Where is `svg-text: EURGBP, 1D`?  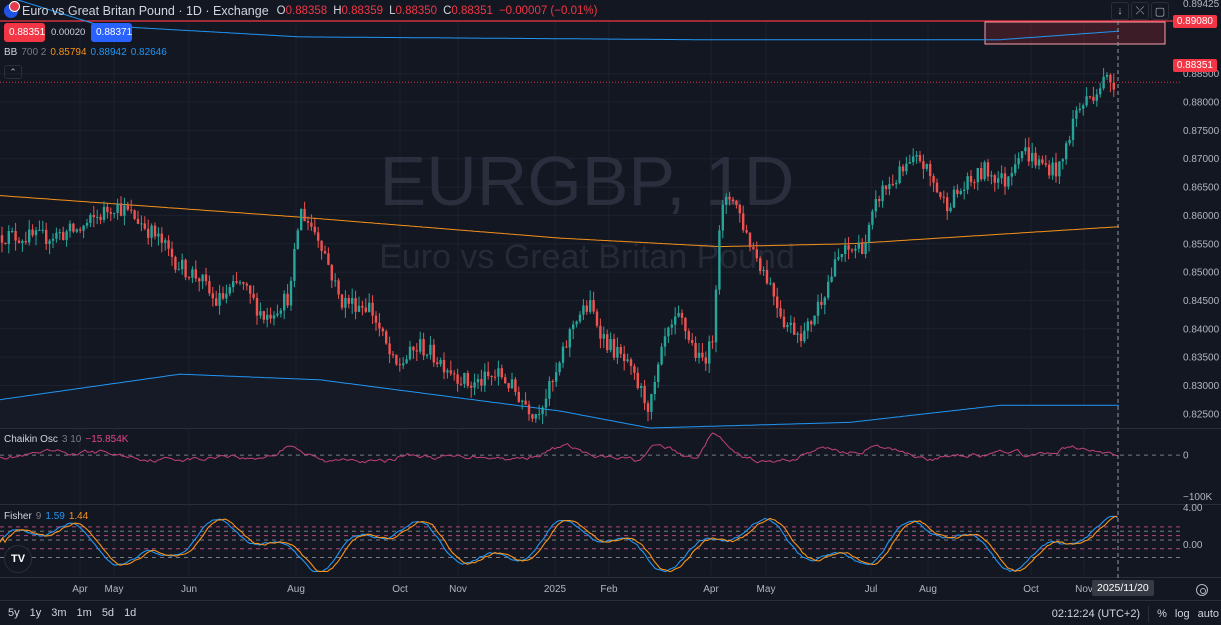
svg-text: EURGBP, 1D is located at coordinates (587, 181).